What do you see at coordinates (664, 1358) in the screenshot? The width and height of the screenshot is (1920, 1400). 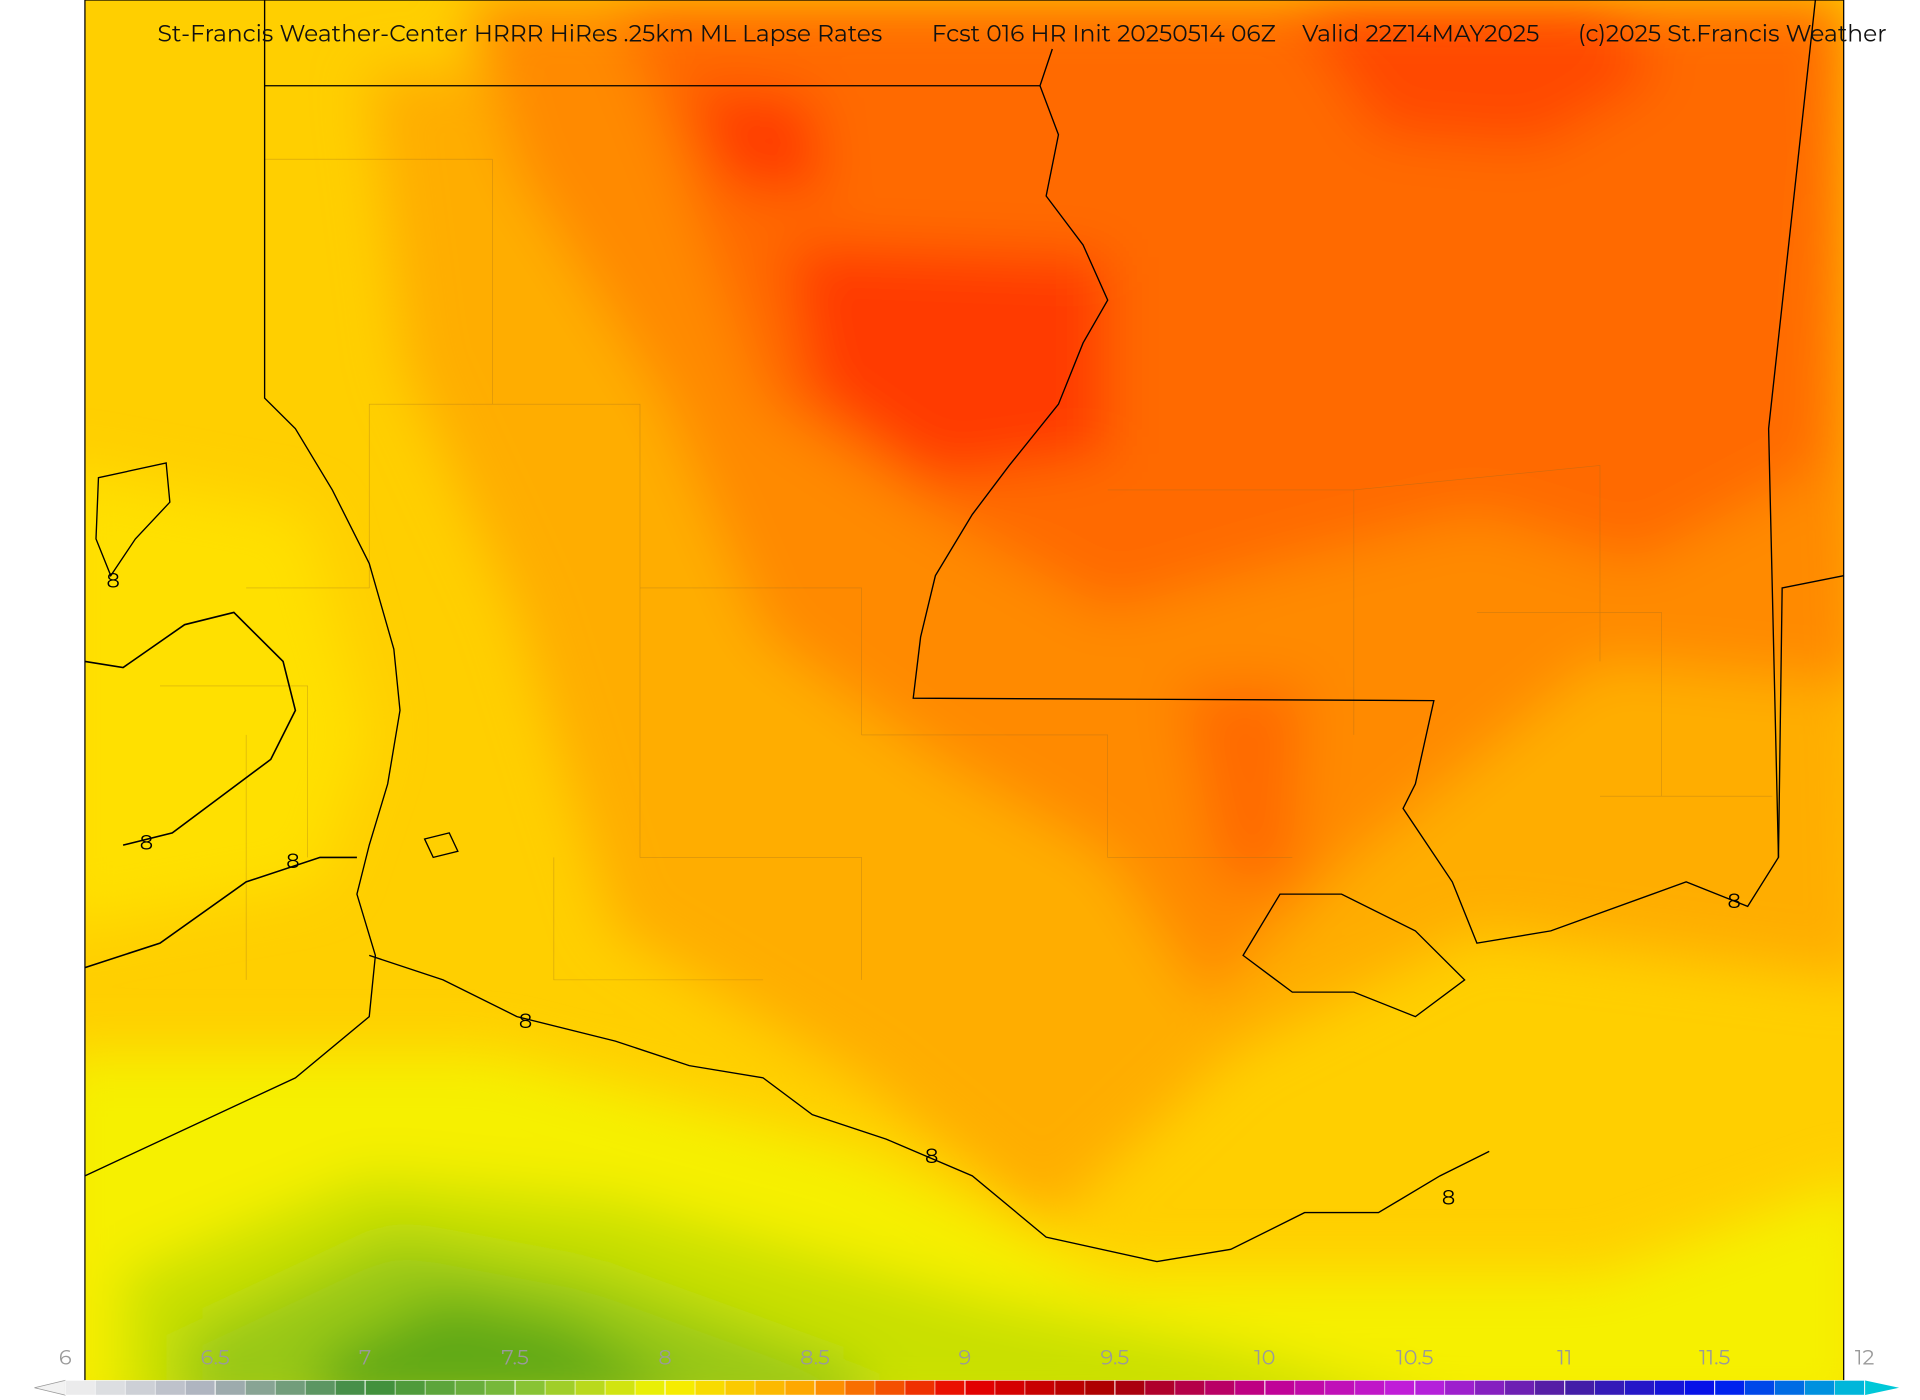 I see `colorbar-tick-label: 8` at bounding box center [664, 1358].